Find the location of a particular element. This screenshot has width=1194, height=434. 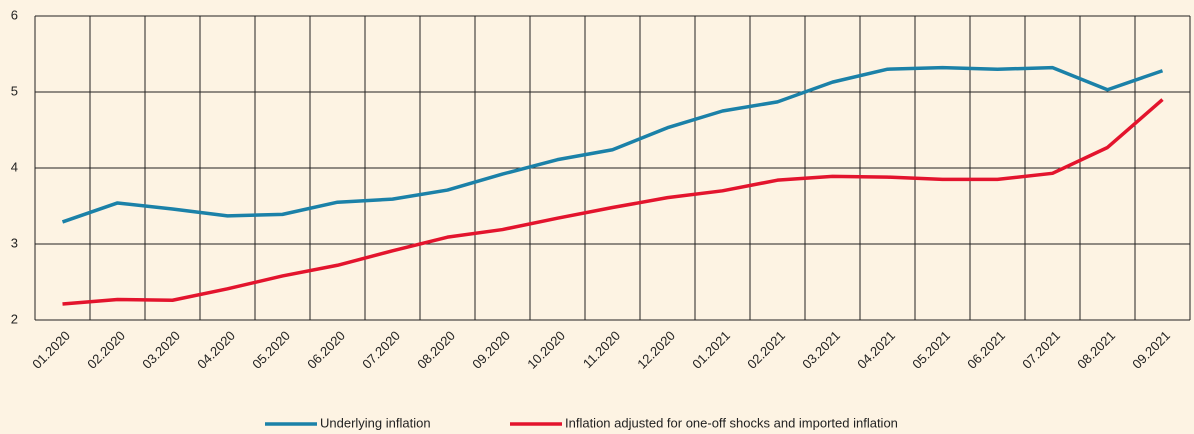

x-tick-label: 10.2020 is located at coordinates (546, 350).